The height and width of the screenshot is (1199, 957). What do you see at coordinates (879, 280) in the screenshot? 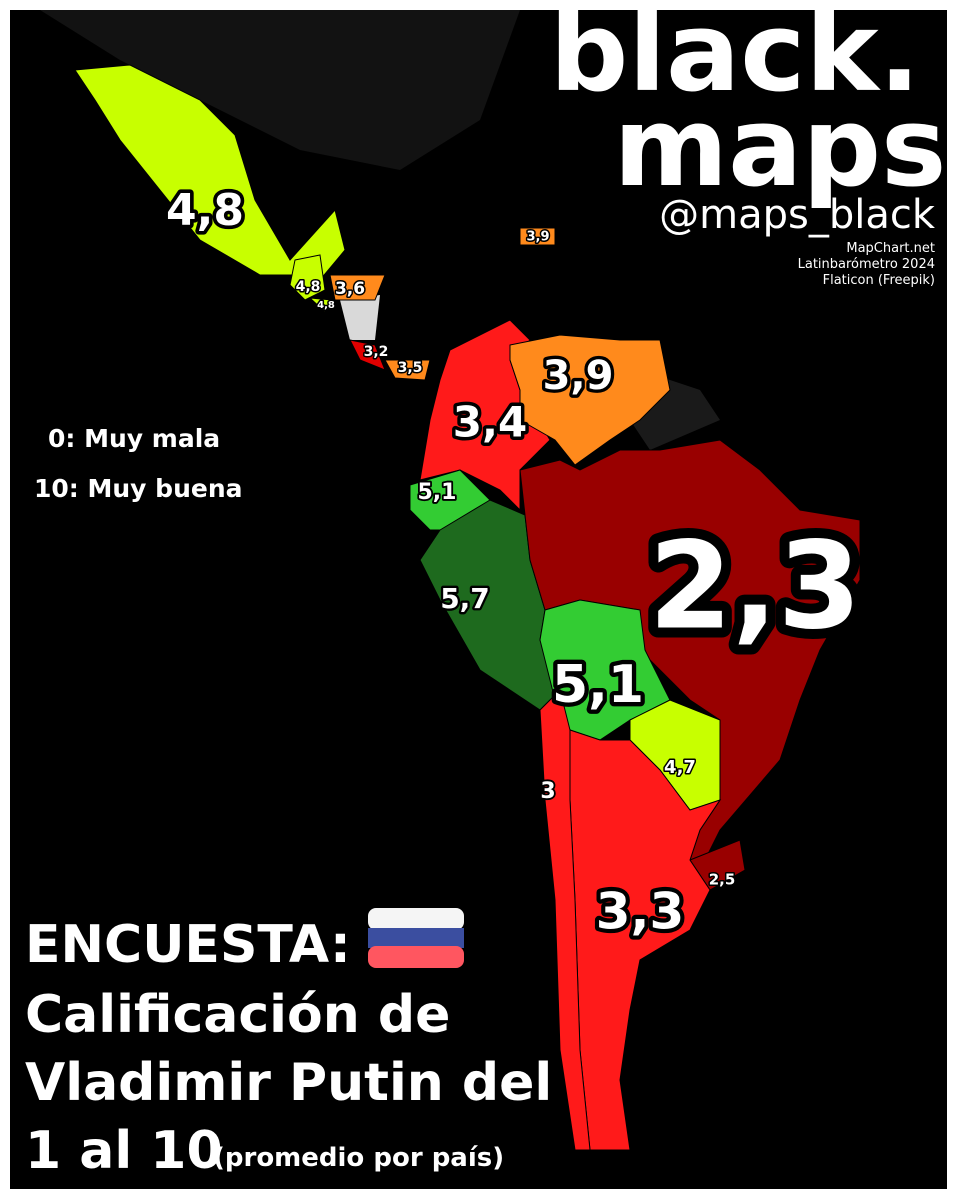
I see `source: Flaticon (Freepik)` at bounding box center [879, 280].